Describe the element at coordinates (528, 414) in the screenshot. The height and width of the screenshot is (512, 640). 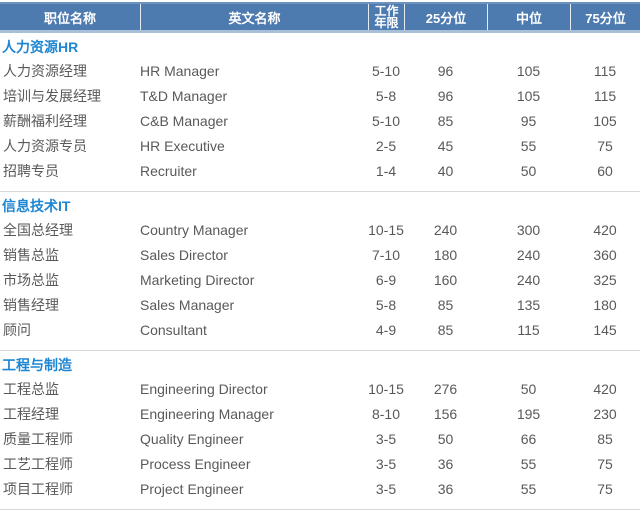
I see `cell-median: 195` at that location.